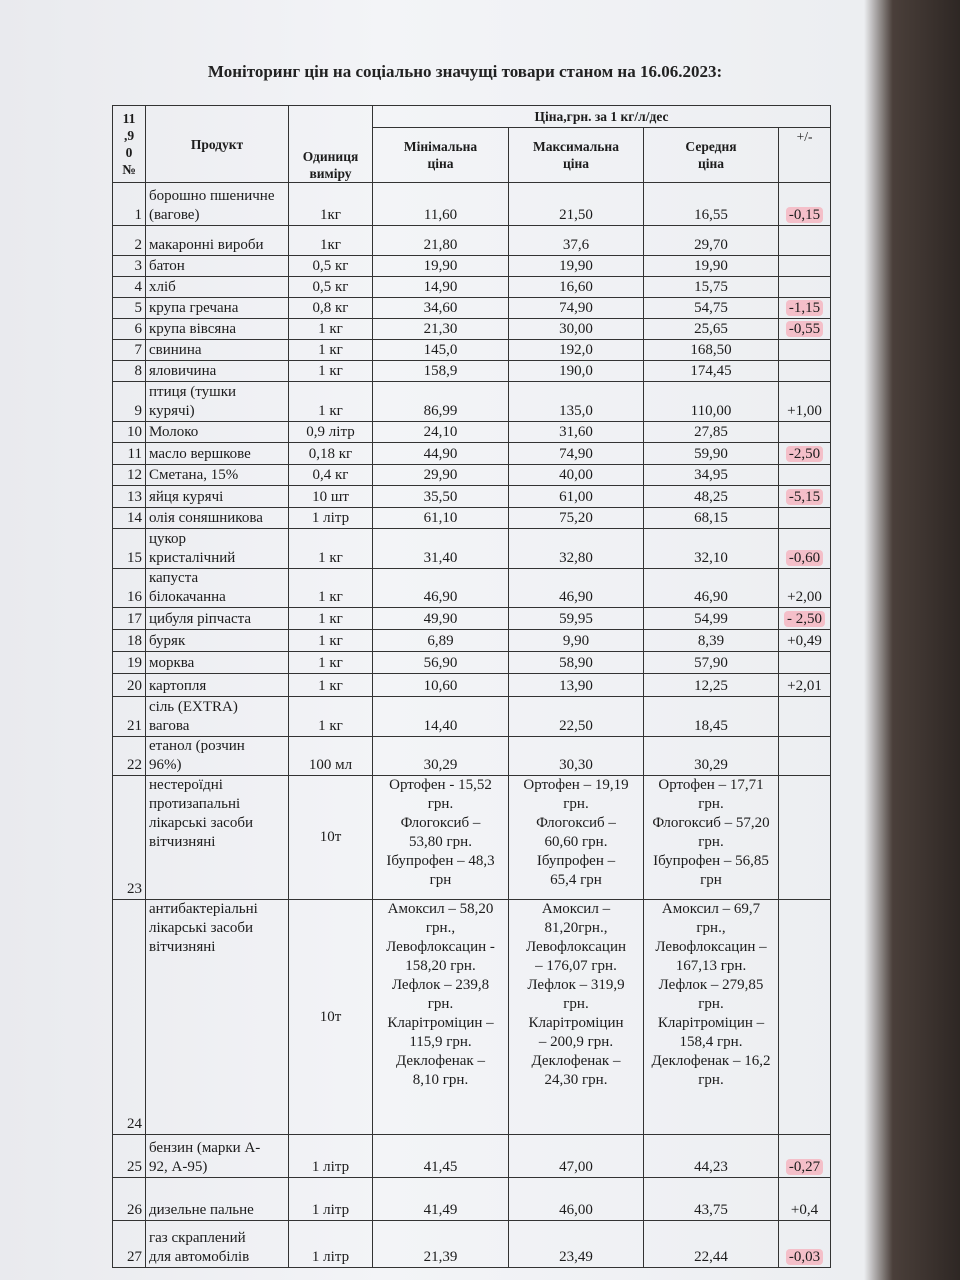 This screenshot has width=960, height=1280. Describe the element at coordinates (711, 204) in the screenshot. I see `cell-avg: 16,55` at that location.